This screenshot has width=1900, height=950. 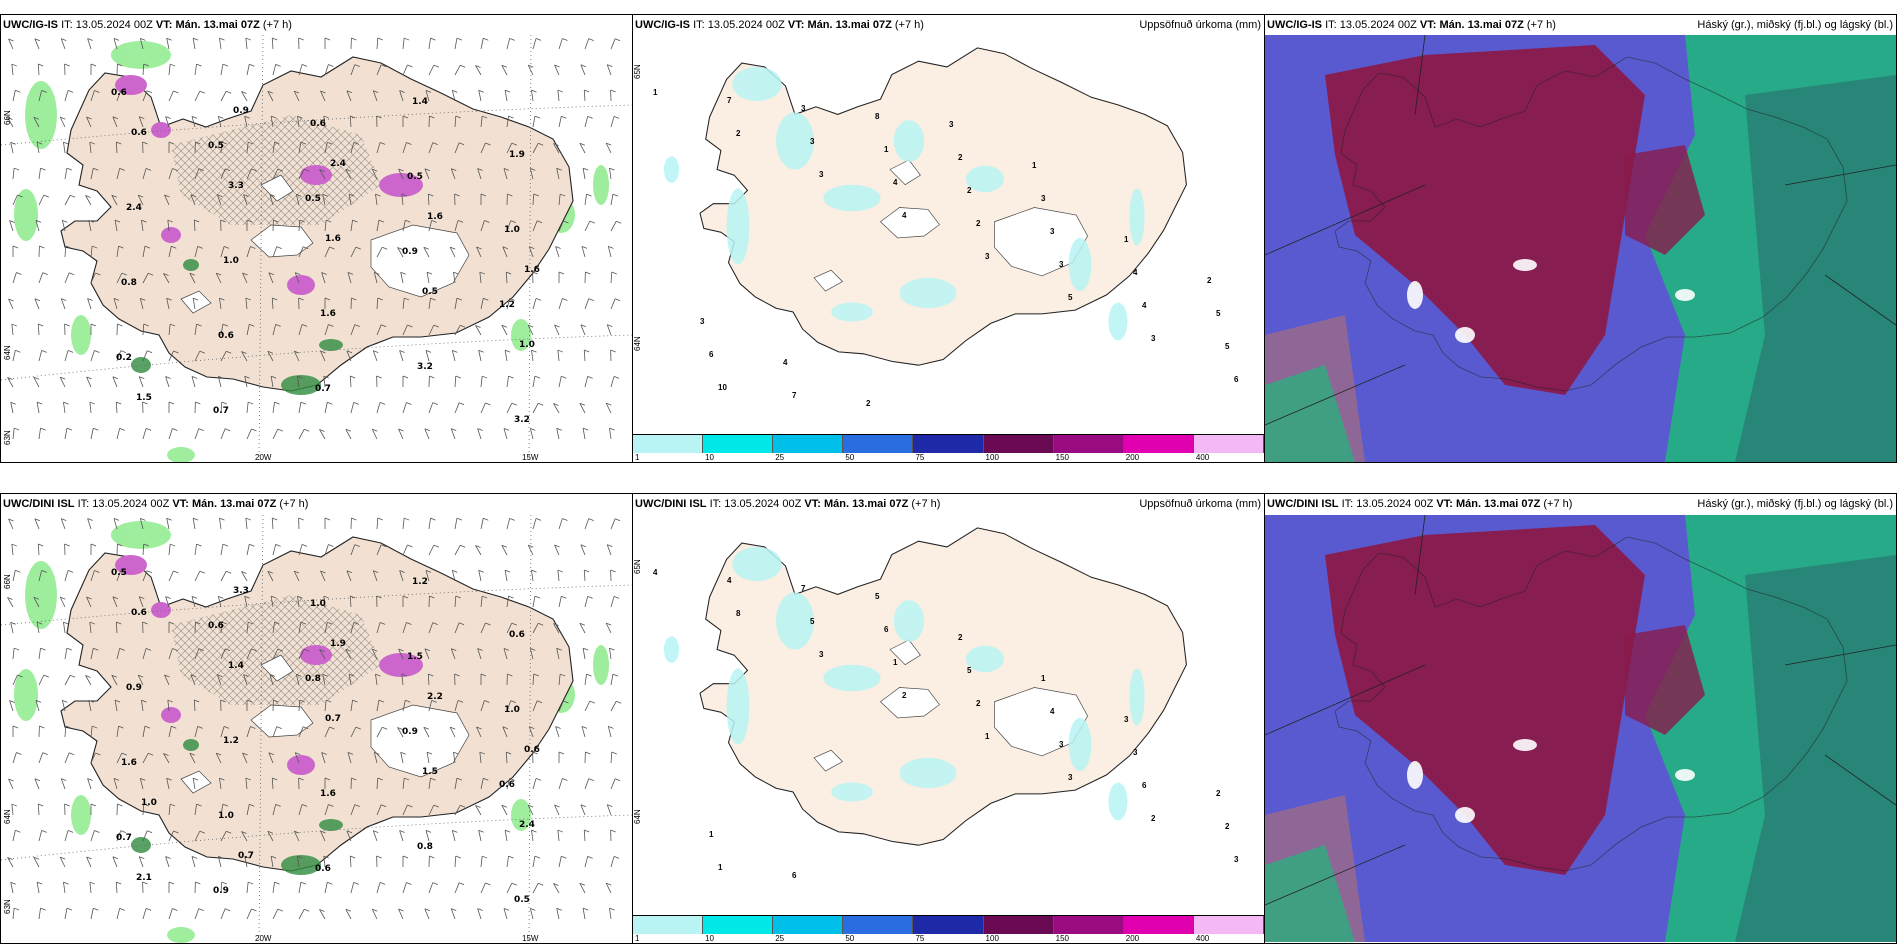 I want to click on precip-scale-labels: 1 10 25 50 75 100 150 200 400, so click(x=948, y=938).